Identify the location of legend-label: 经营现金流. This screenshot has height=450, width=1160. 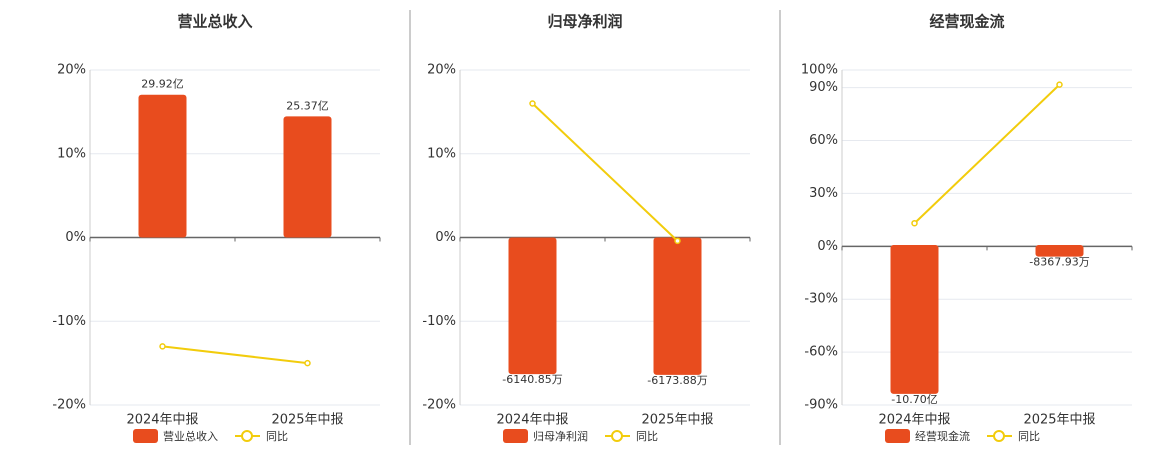
(942, 436).